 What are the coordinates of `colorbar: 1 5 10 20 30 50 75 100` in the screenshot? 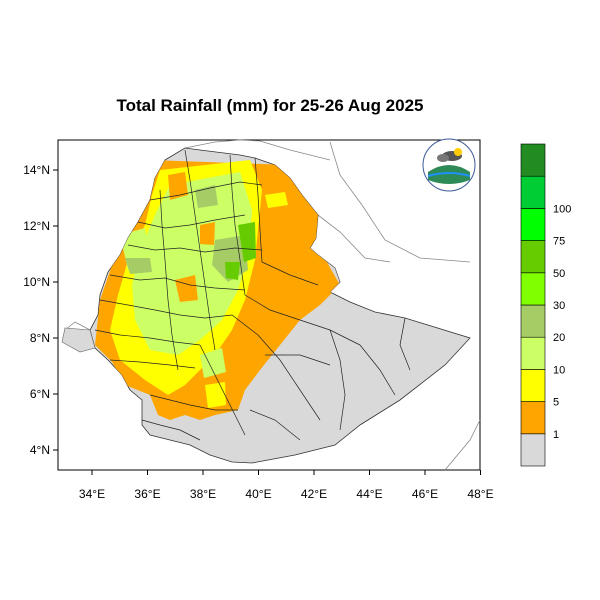 It's located at (545, 305).